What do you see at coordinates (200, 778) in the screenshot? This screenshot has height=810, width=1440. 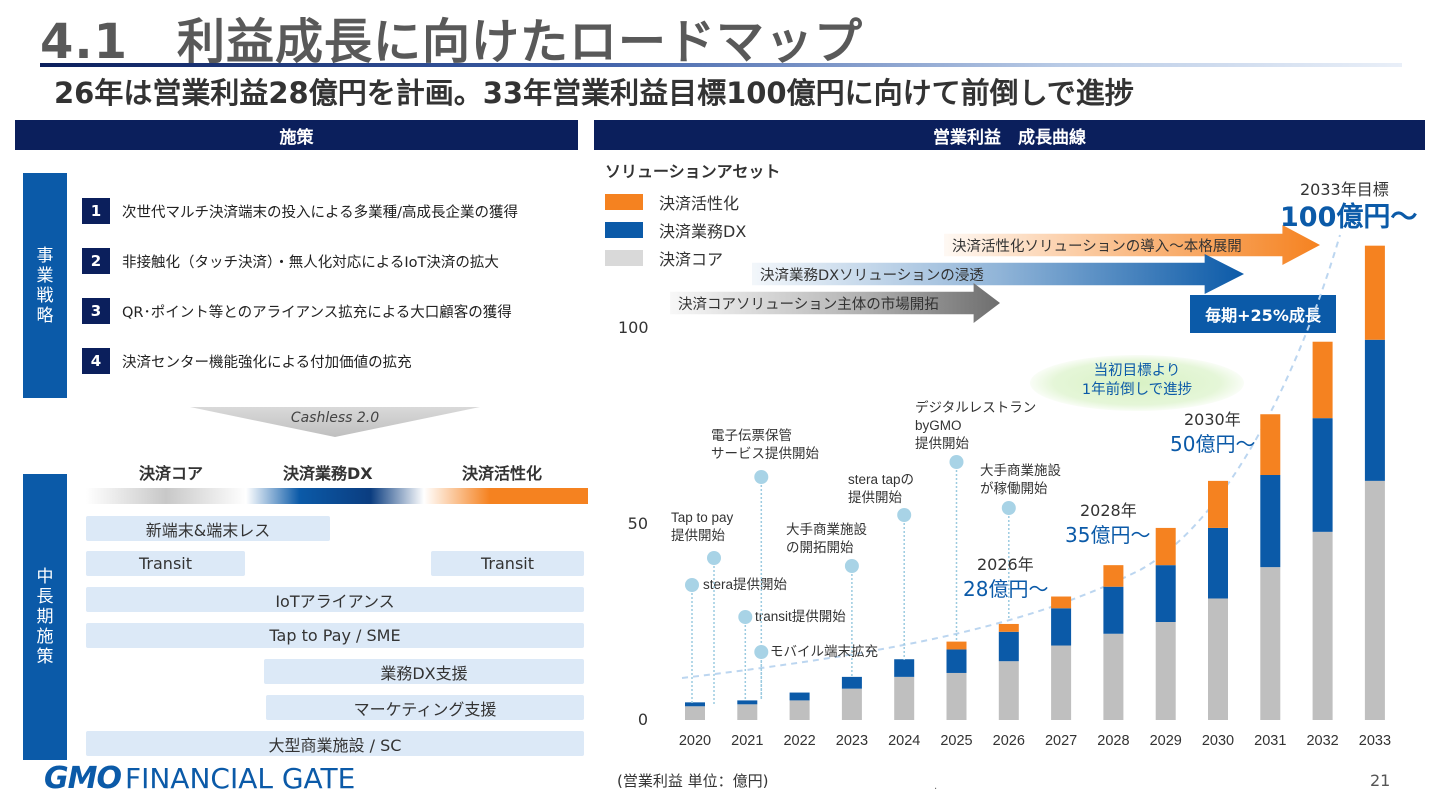 I see `company-logo: GMO FINANCIAL GATE` at bounding box center [200, 778].